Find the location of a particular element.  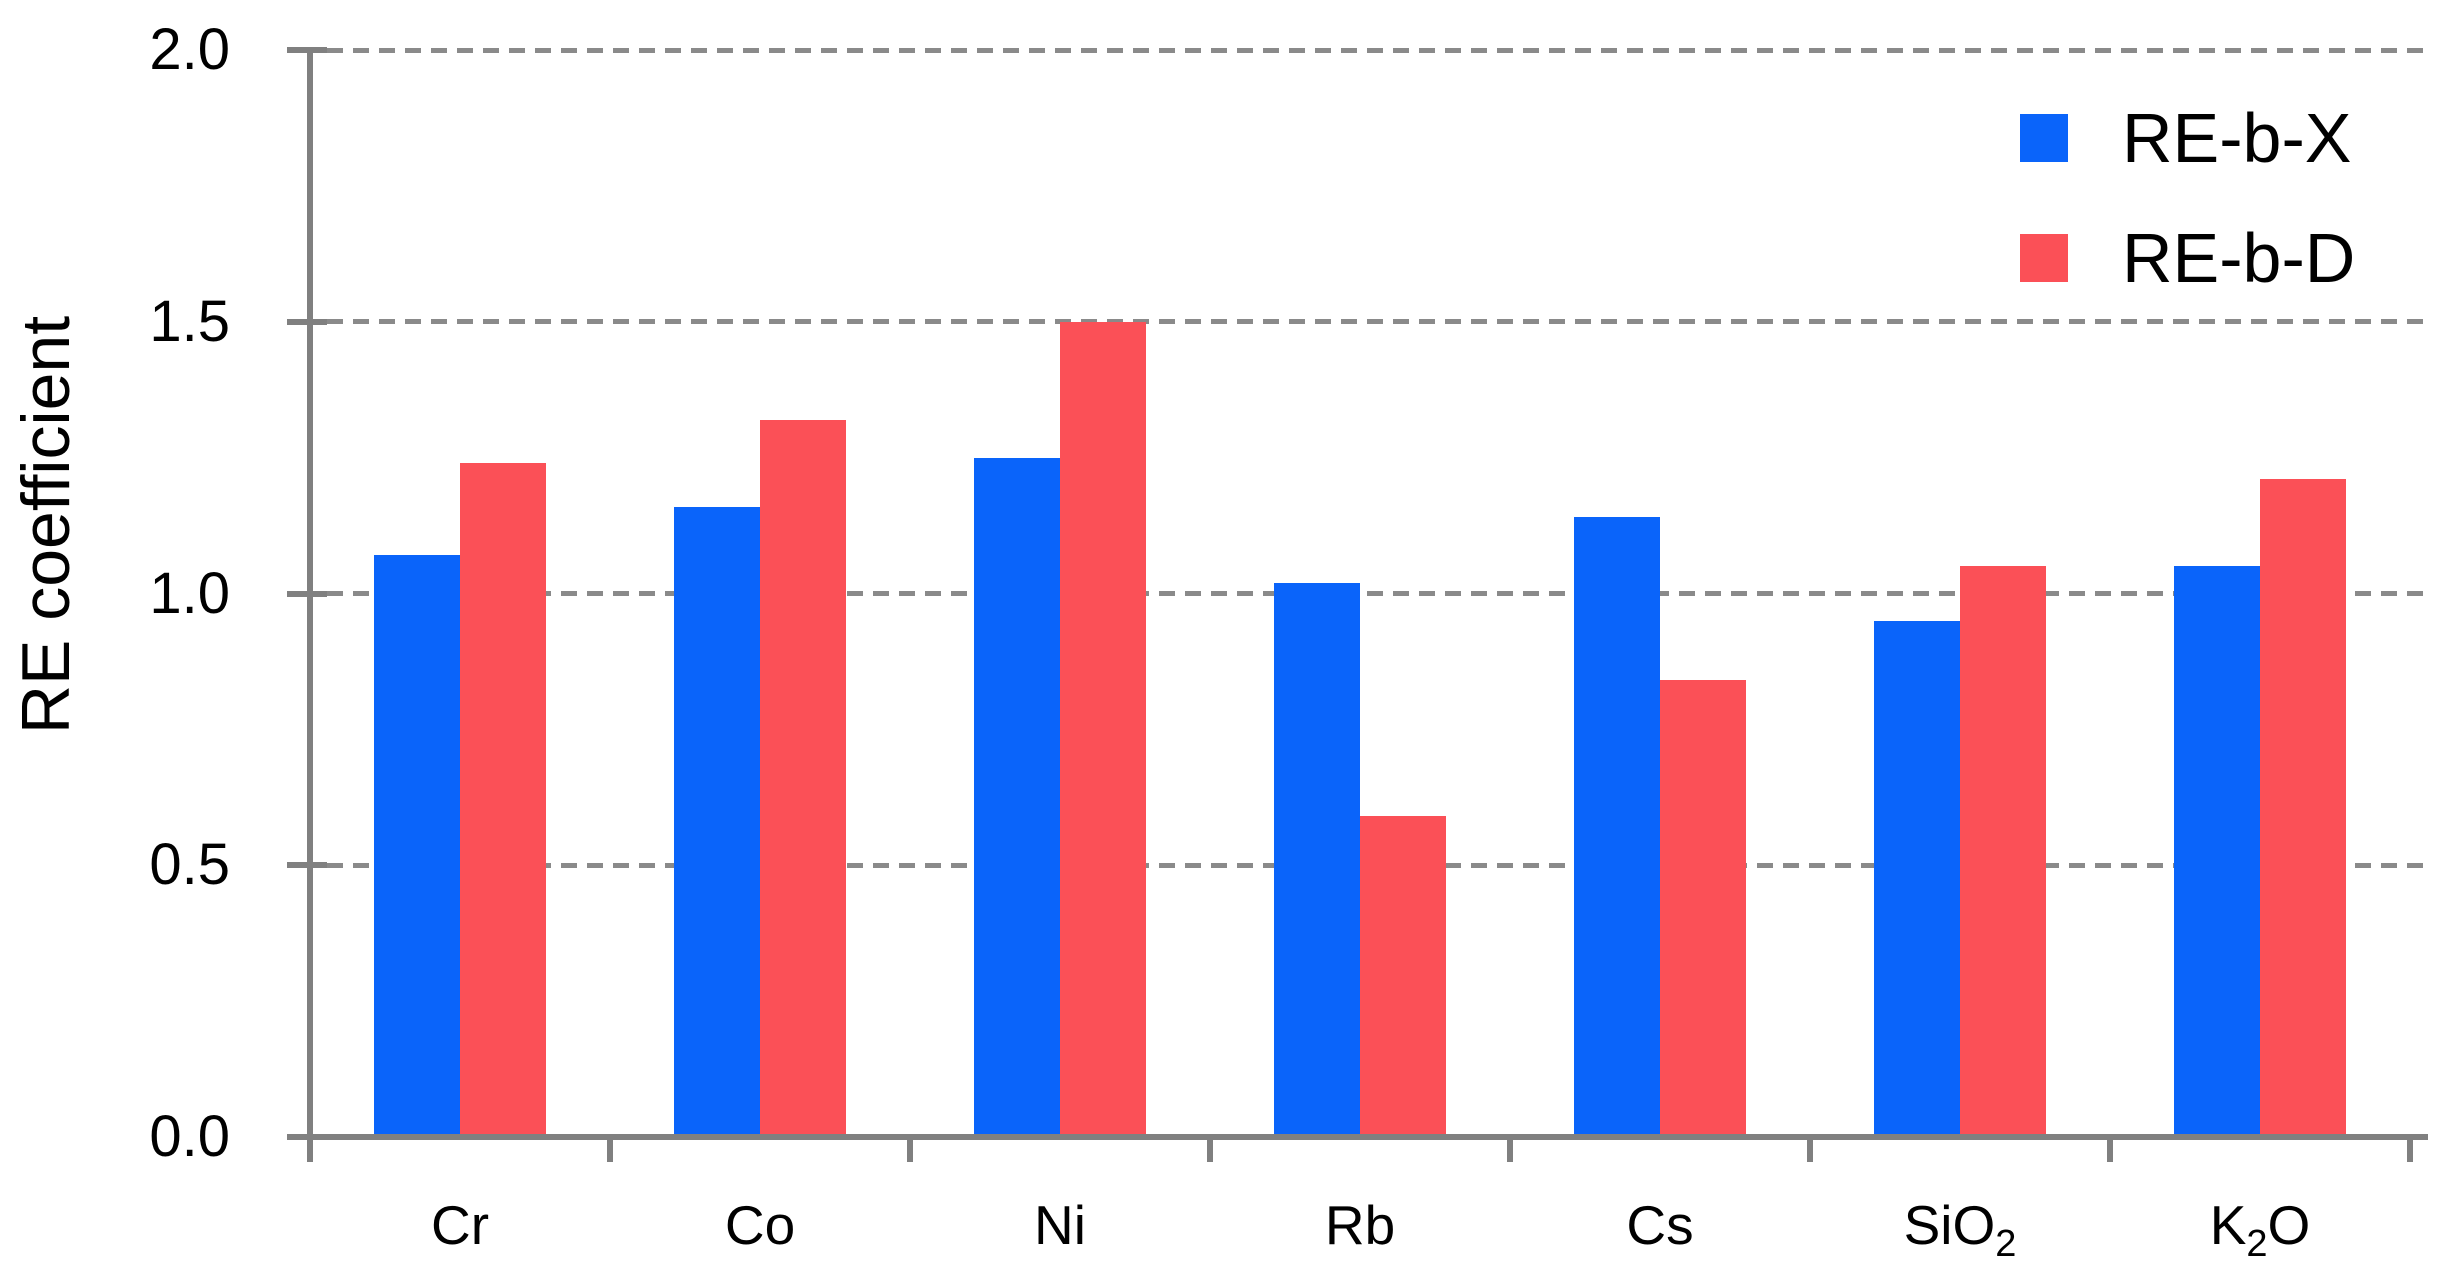

legend-swatch-blue is located at coordinates (2044, 138).